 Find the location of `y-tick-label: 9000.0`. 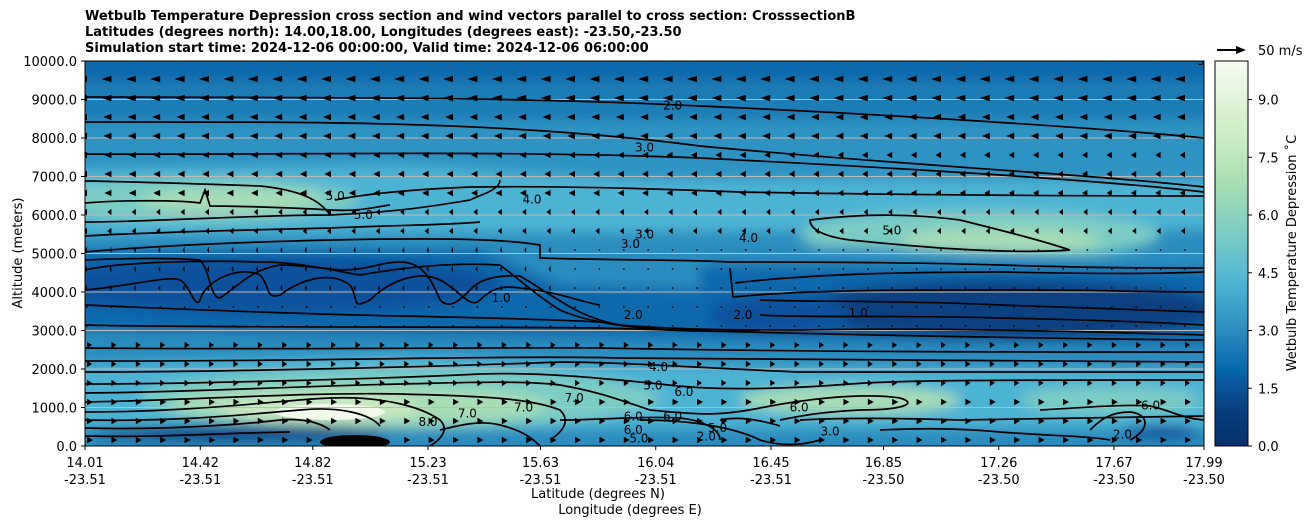

y-tick-label: 9000.0 is located at coordinates (55, 101).